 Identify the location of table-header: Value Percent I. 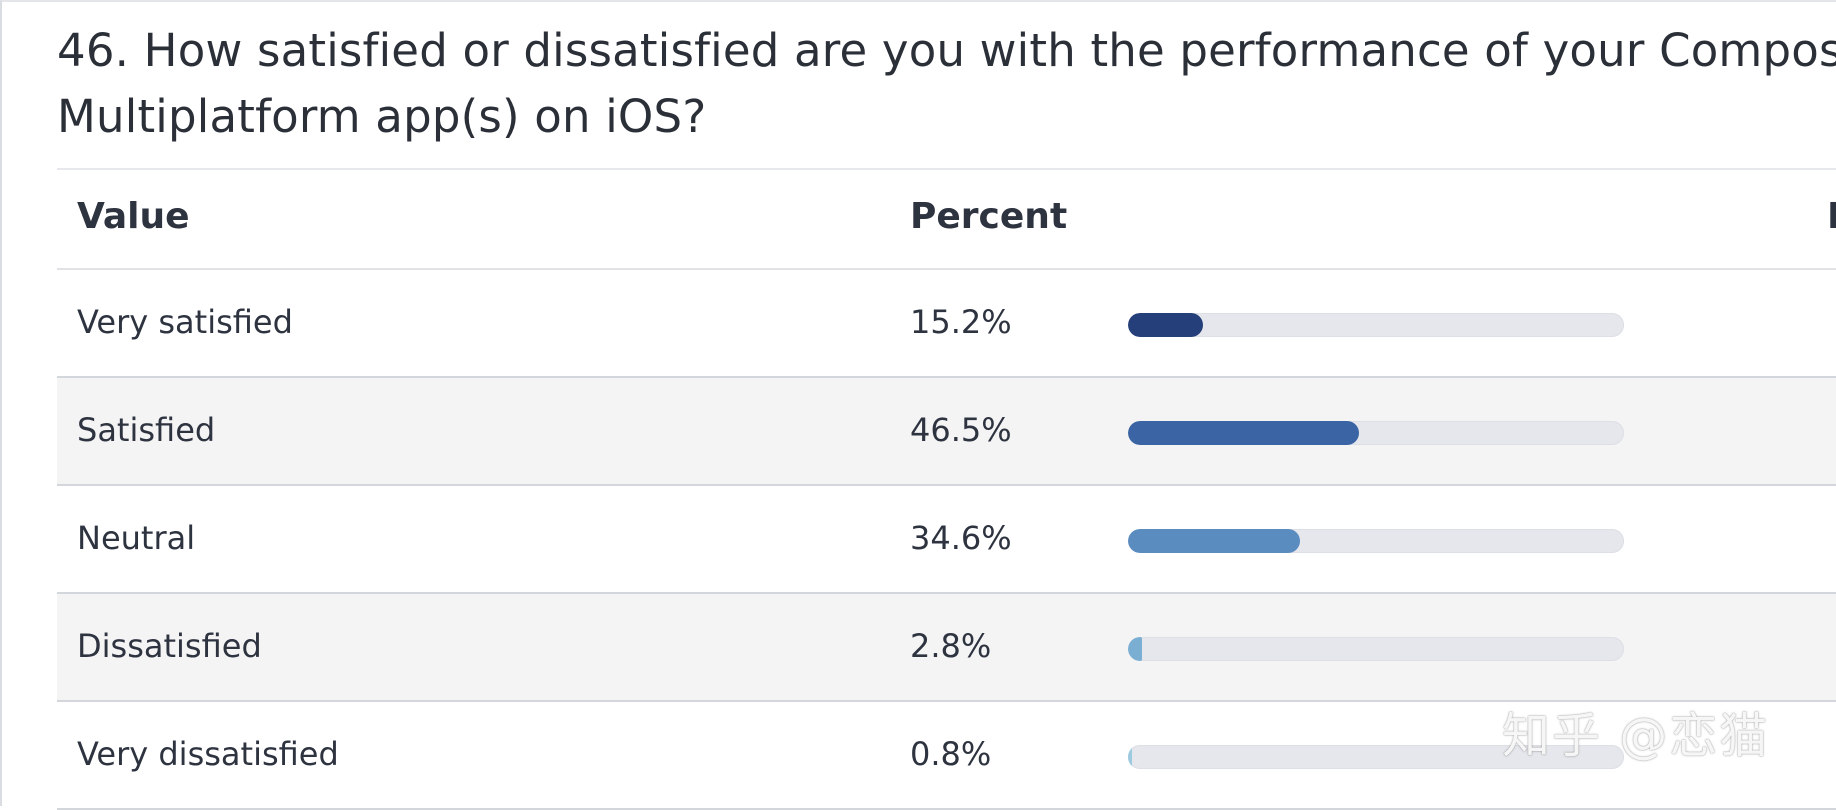
(946, 219).